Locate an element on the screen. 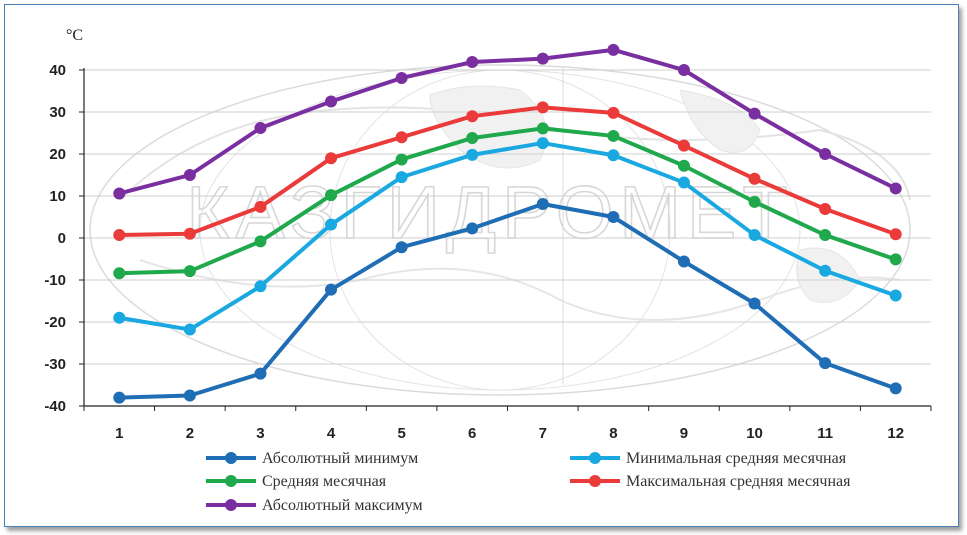 The width and height of the screenshot is (967, 535). y-tick-label: 30 is located at coordinates (57, 112).